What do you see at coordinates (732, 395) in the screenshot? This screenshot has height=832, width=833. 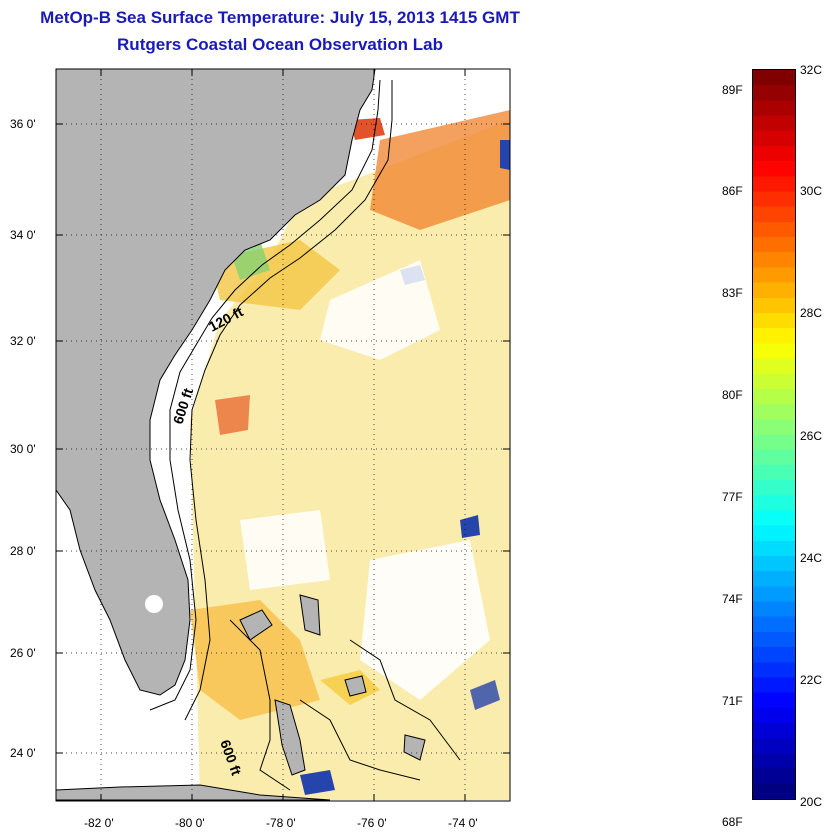 I see `colorbar-f-label: 80F` at bounding box center [732, 395].